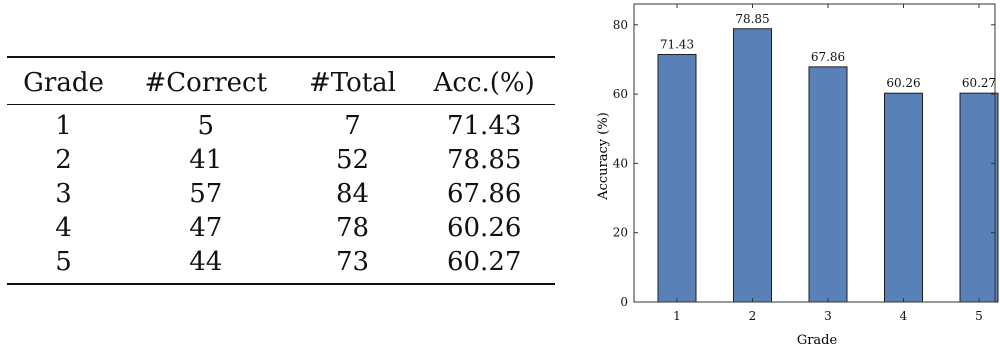  Describe the element at coordinates (484, 126) in the screenshot. I see `cell-accuracy: 71.43` at that location.